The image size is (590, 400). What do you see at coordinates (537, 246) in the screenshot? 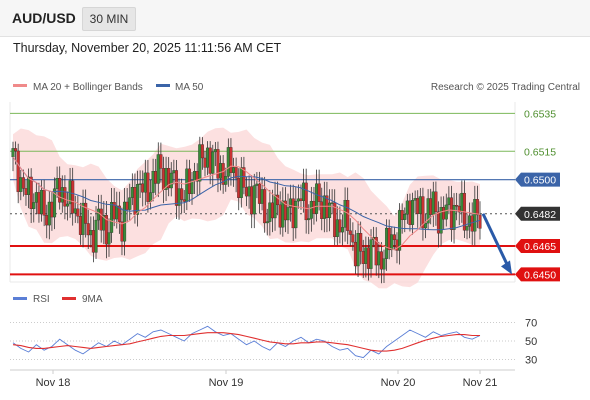
I see `level-tag-0.6465` at bounding box center [537, 246].